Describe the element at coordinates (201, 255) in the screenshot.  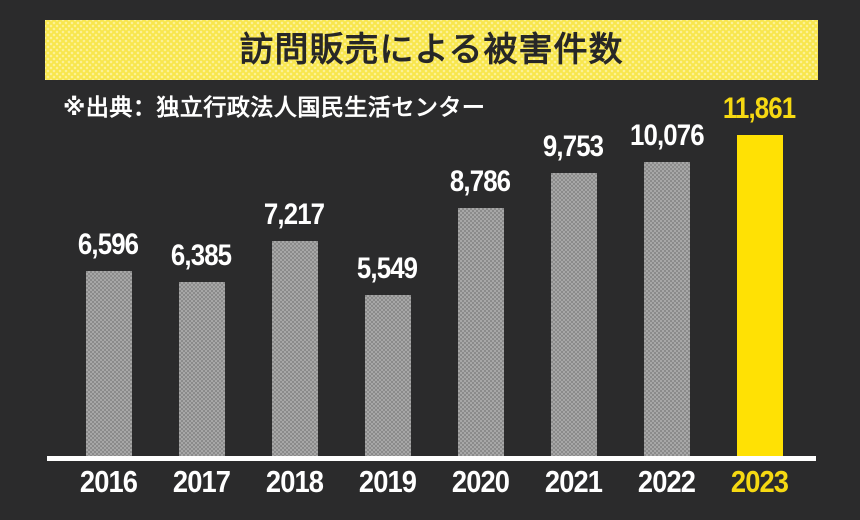
I see `value-label: 6,385` at that location.